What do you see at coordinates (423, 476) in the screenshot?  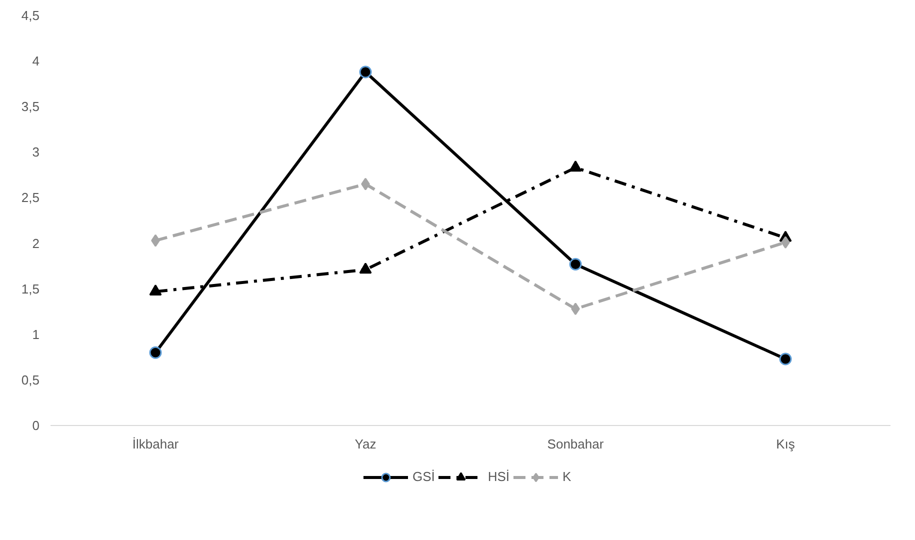 I see `legend-label: GSİ` at bounding box center [423, 476].